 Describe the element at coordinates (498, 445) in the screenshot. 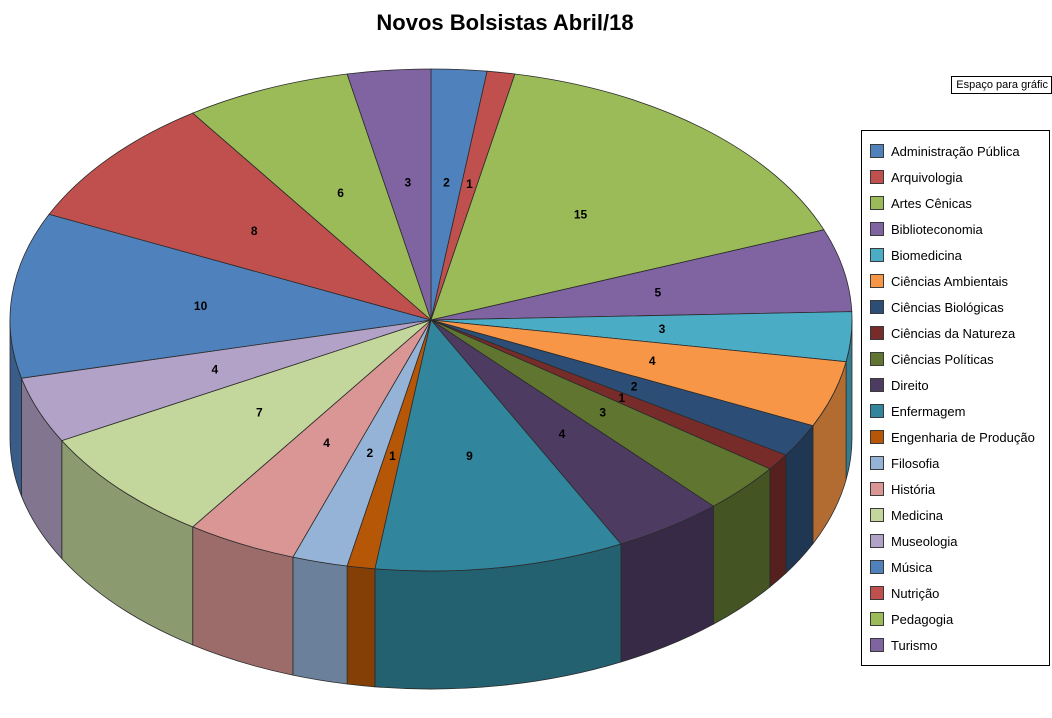

I see `pie-slice-enfermagem` at that location.